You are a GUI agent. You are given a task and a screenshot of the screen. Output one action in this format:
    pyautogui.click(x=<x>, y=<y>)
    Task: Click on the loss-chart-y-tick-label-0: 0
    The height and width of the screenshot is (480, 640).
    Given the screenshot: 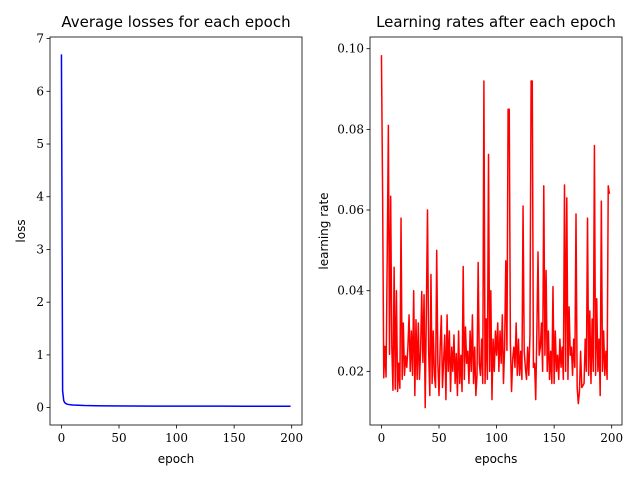 What is the action you would take?
    pyautogui.click(x=40, y=408)
    